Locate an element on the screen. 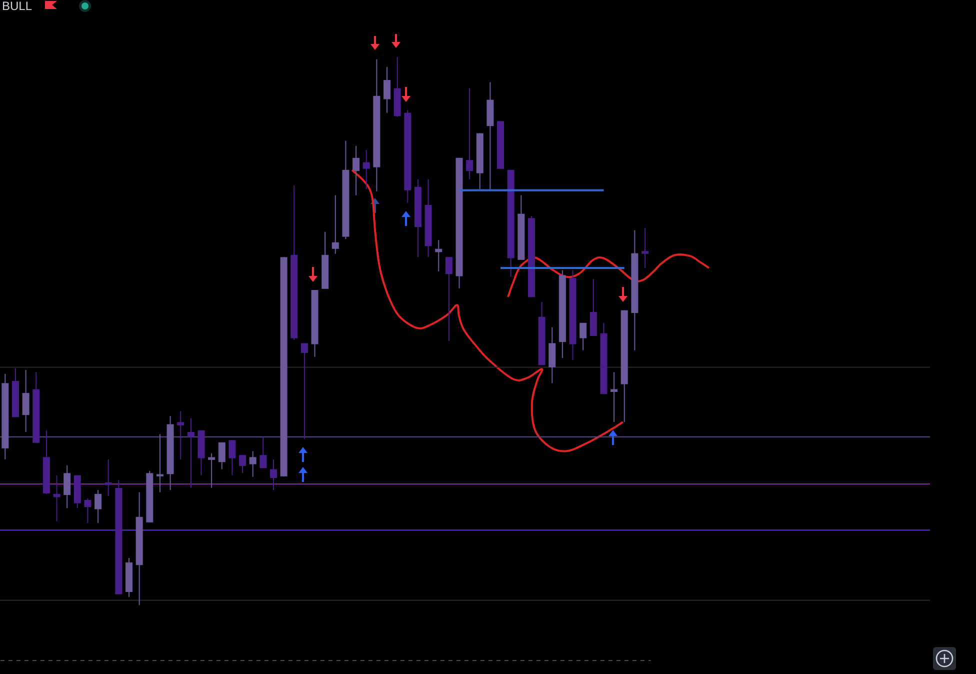 This screenshot has height=674, width=976. text: BULL is located at coordinates (17, 6).